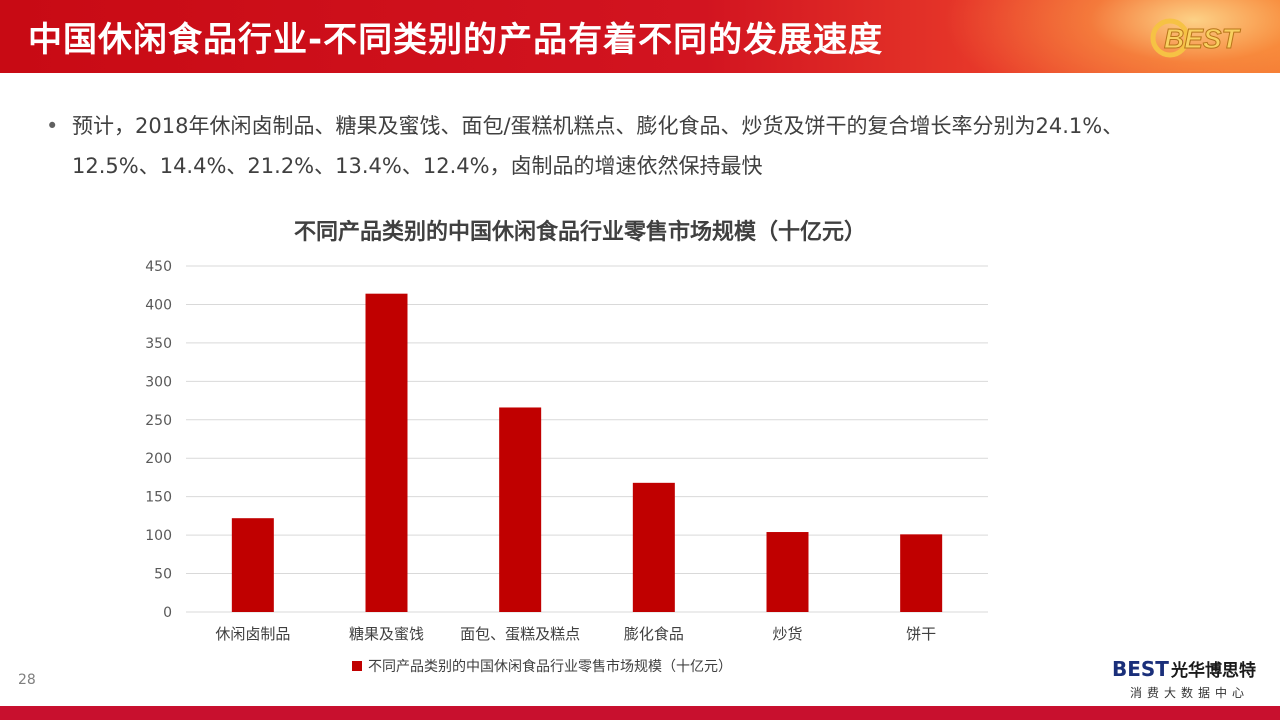 Image resolution: width=1280 pixels, height=720 pixels. Describe the element at coordinates (520, 634) in the screenshot. I see `x-tick-label-3: 面包、蛋糕及糕点` at that location.